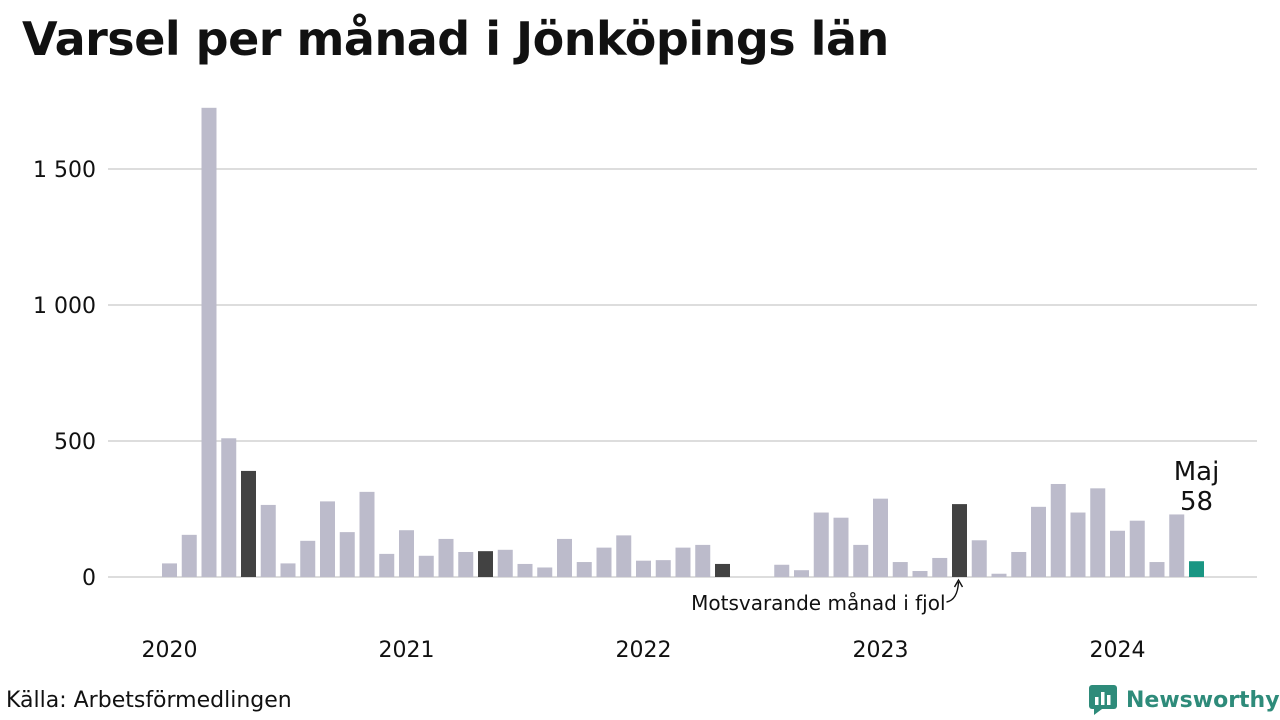 This screenshot has height=720, width=1280. What do you see at coordinates (958, 583) in the screenshot?
I see `annotation-arrowhead` at bounding box center [958, 583].